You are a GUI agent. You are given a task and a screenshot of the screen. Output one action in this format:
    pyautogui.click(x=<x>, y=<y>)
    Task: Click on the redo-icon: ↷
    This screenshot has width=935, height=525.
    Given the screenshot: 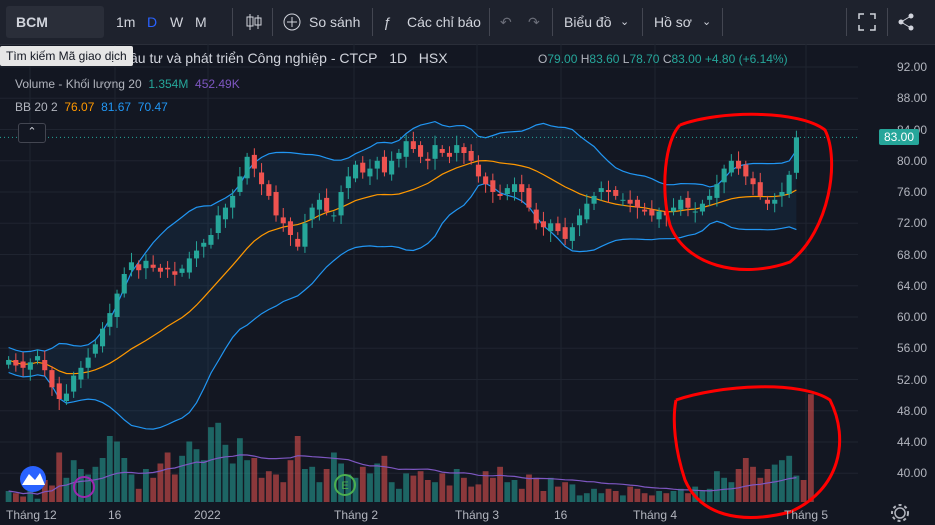 What is the action you would take?
    pyautogui.click(x=534, y=22)
    